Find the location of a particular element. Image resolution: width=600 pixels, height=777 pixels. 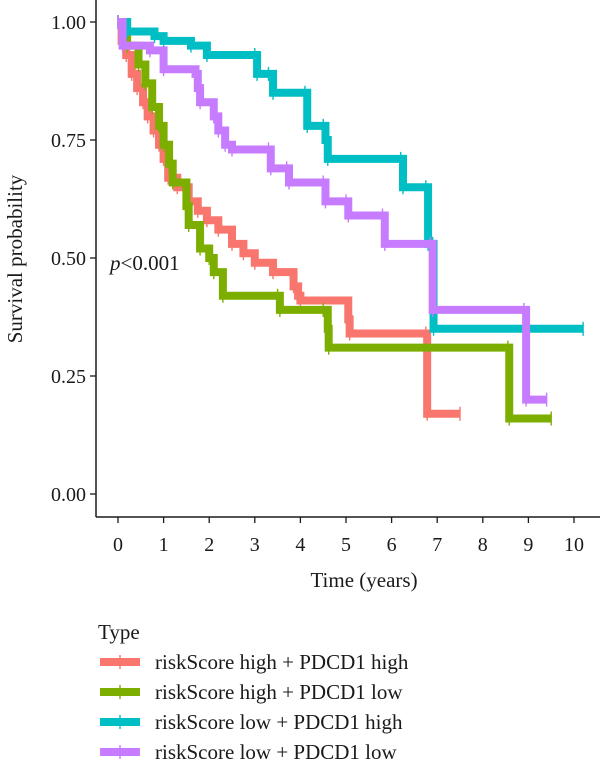

x-tick-label: 2 is located at coordinates (209, 545).